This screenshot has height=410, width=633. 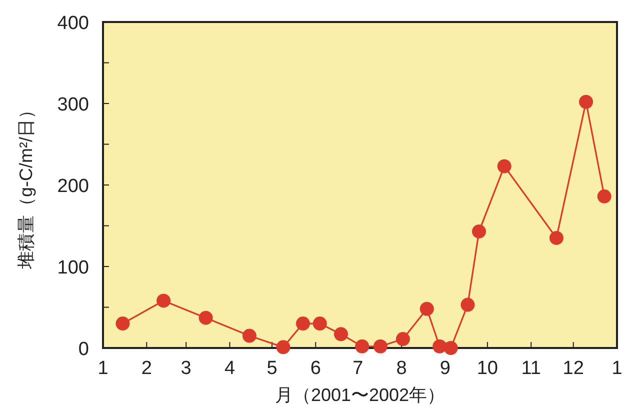 What do you see at coordinates (83, 349) in the screenshot?
I see `y-tick-label: 0` at bounding box center [83, 349].